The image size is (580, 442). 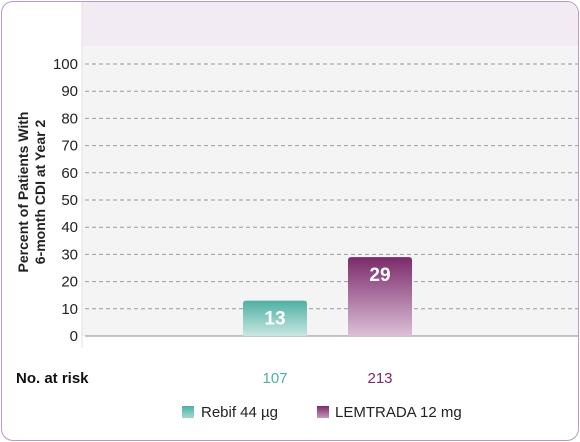 I want to click on legend-swatch-rebif, so click(x=188, y=412).